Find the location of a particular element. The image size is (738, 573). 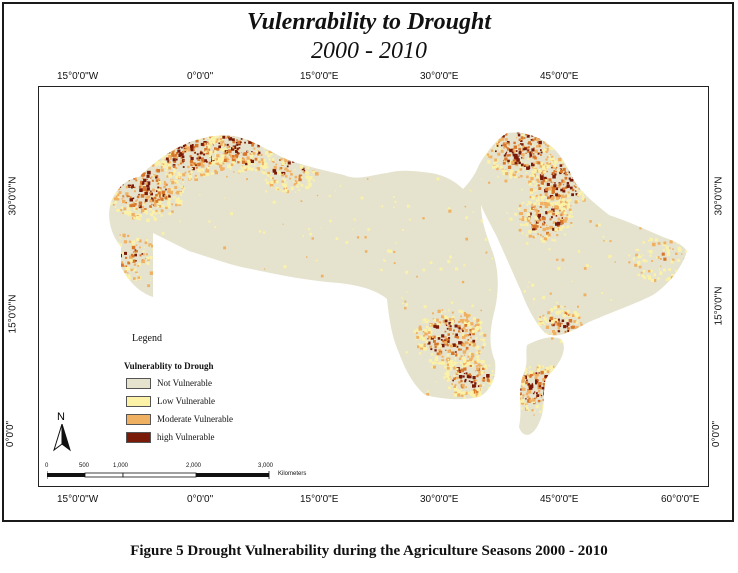

lat-label-right-15n: 15°0'0"N is located at coordinates (719, 306).